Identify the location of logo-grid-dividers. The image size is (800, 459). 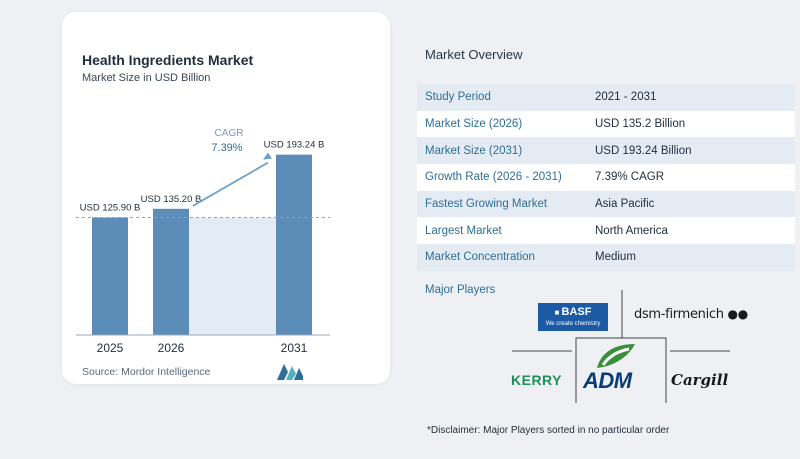
(621, 346).